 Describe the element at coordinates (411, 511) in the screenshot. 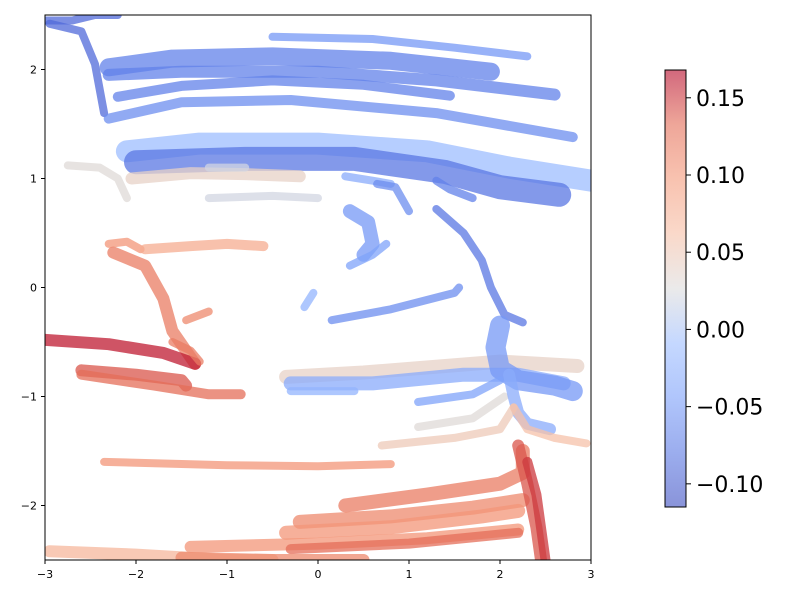

I see `trajectory-t41` at that location.